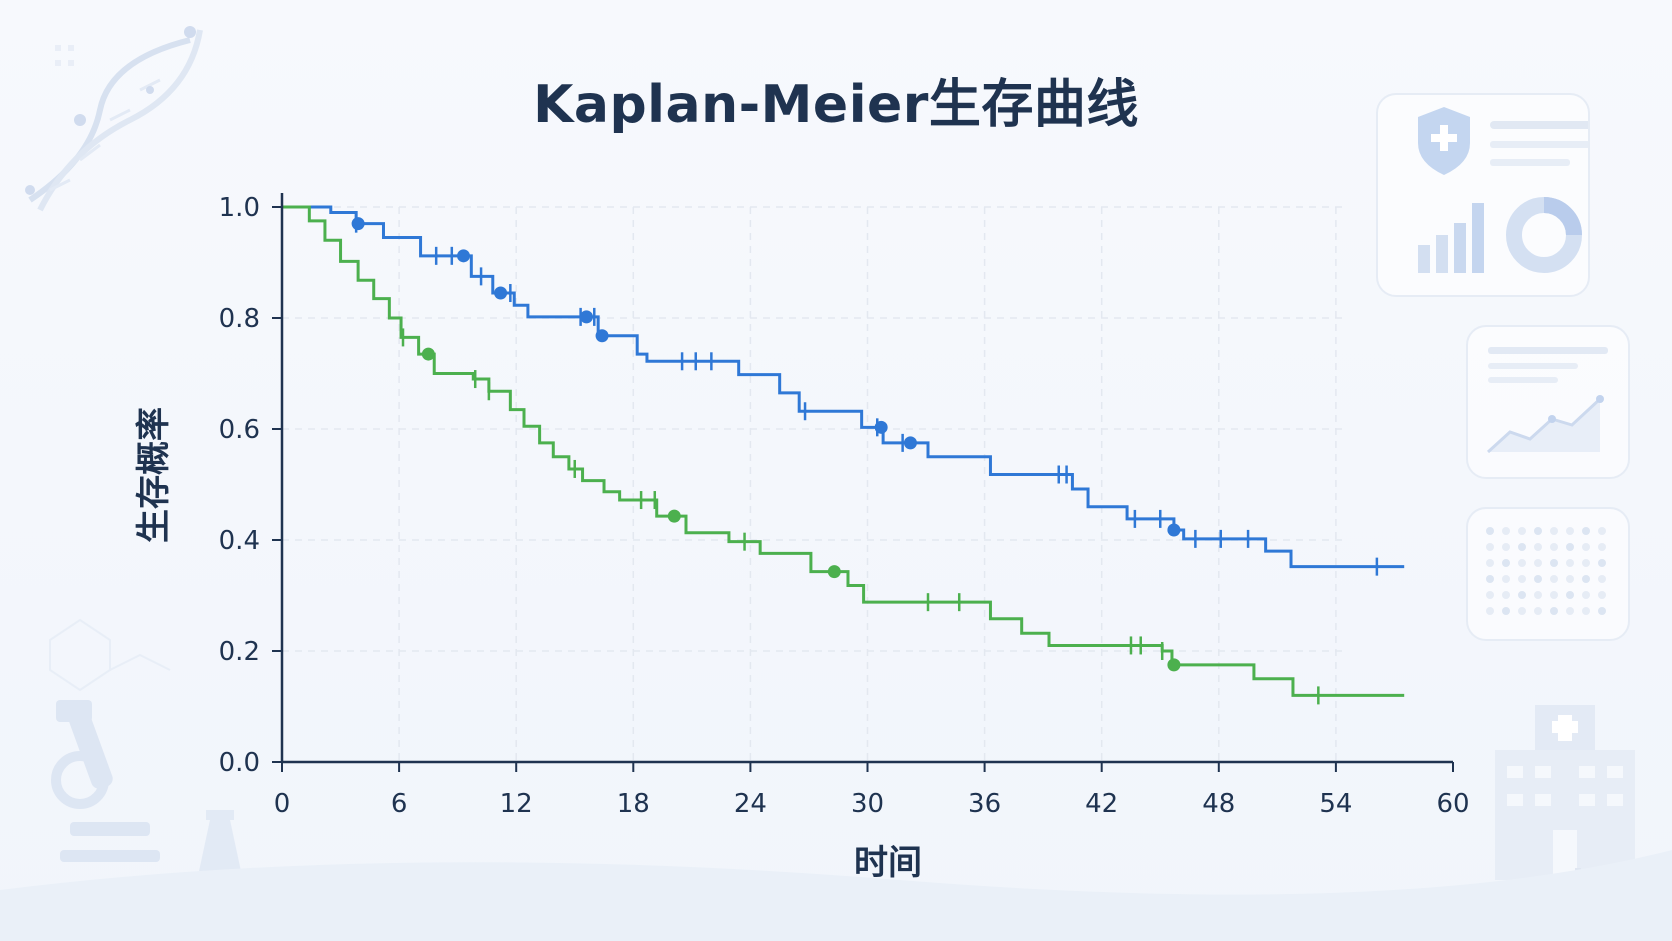 The width and height of the screenshot is (1672, 941). I want to click on x-tick-label: 0, so click(282, 804).